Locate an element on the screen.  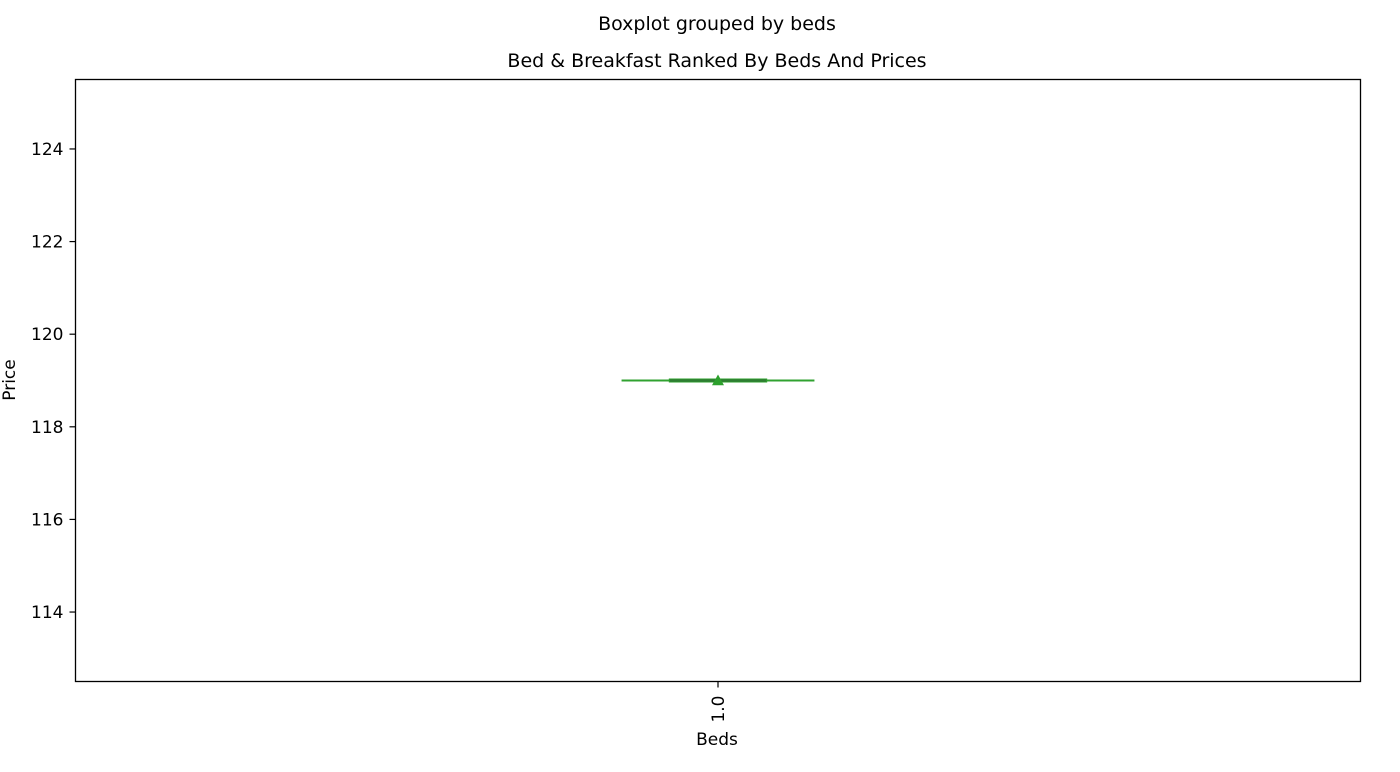
y-tick-label: 120 is located at coordinates (47, 335).